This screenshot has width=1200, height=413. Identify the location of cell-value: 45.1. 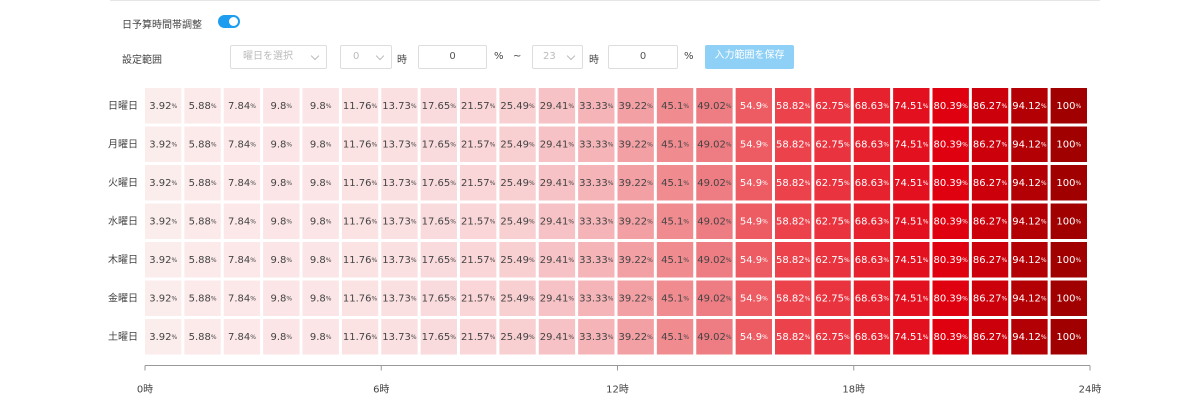
(672, 298).